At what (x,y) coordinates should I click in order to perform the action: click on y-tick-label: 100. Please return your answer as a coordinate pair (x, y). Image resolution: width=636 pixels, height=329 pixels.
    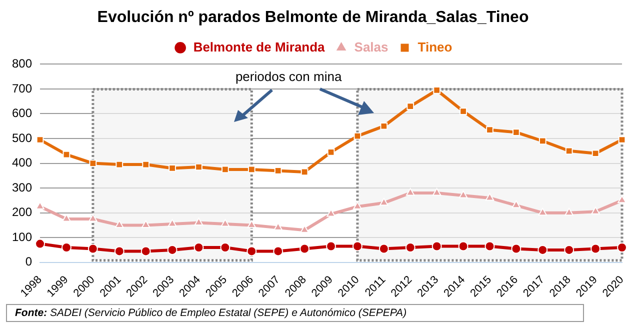
    Looking at the image, I should click on (22, 237).